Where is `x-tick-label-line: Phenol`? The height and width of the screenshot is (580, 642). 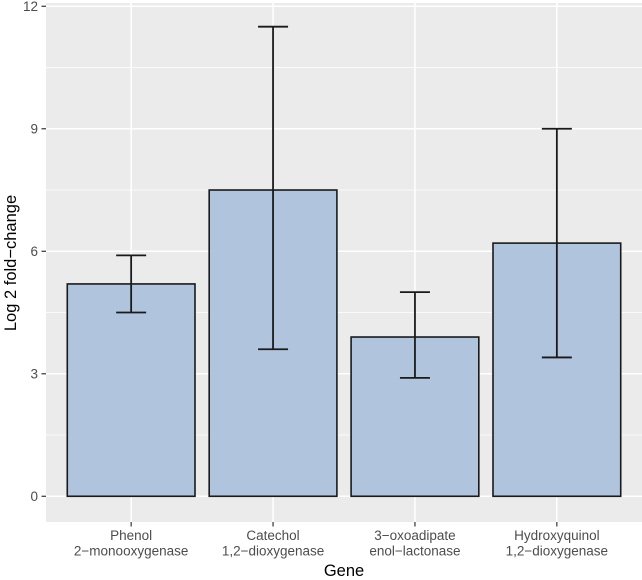
x-tick-label-line: Phenol is located at coordinates (131, 535).